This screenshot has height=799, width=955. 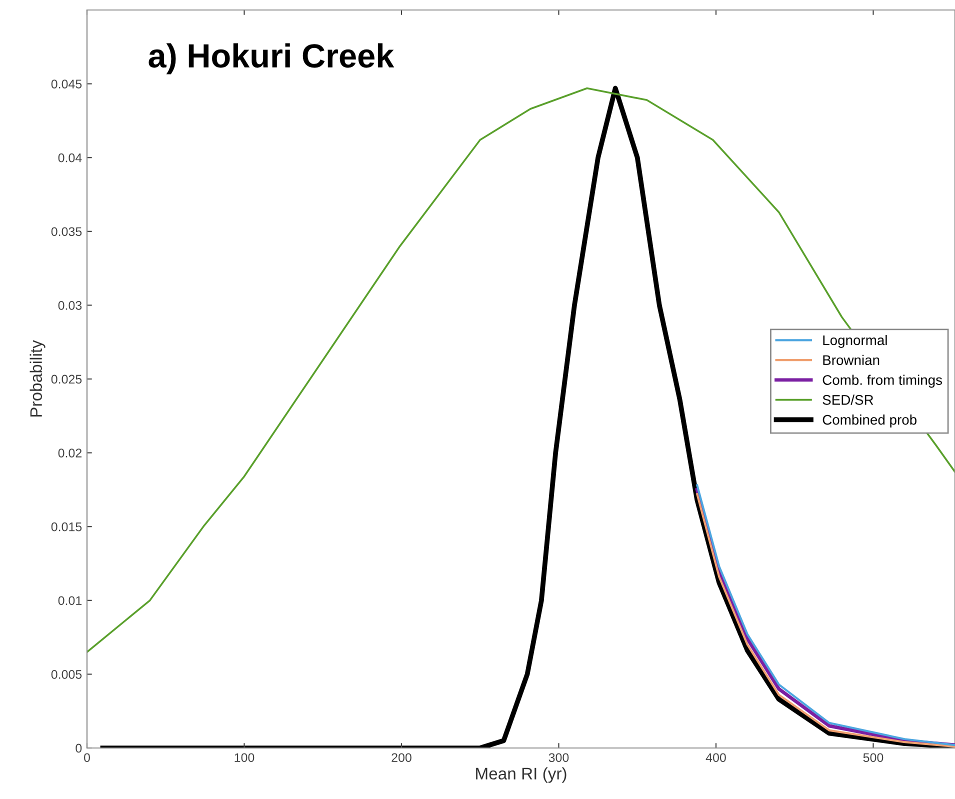 What do you see at coordinates (70, 453) in the screenshot?
I see `y-tick-label: 0.02` at bounding box center [70, 453].